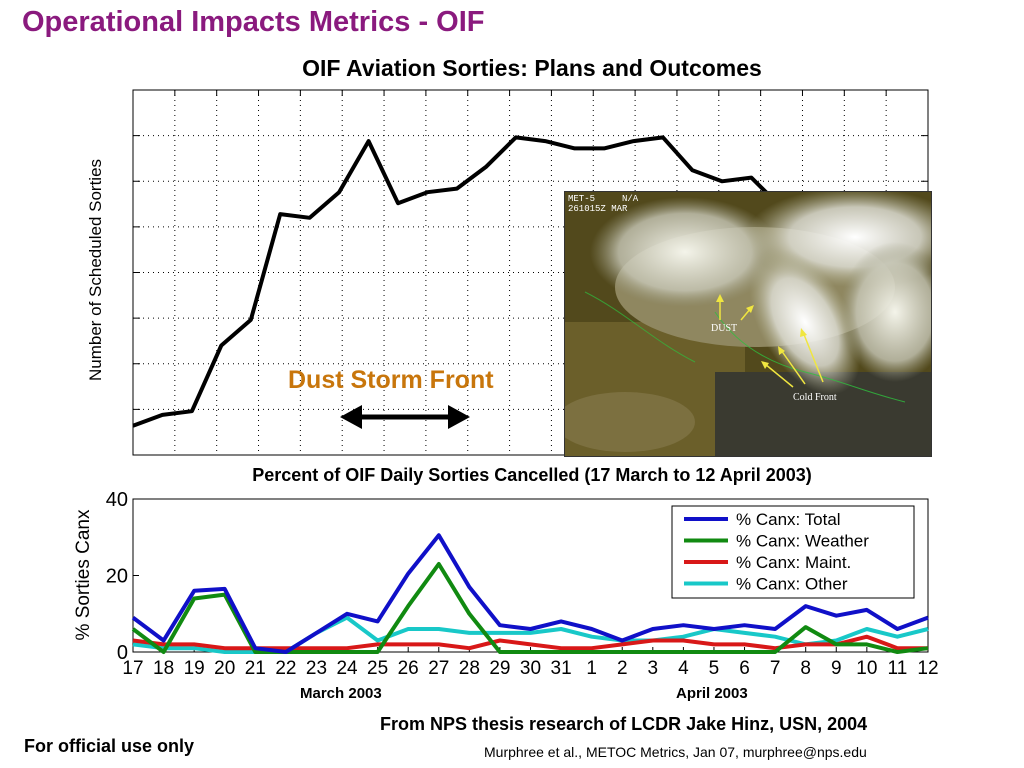 This screenshot has height=768, width=1024. I want to click on bottom-ytick-label: 20, so click(117, 577).